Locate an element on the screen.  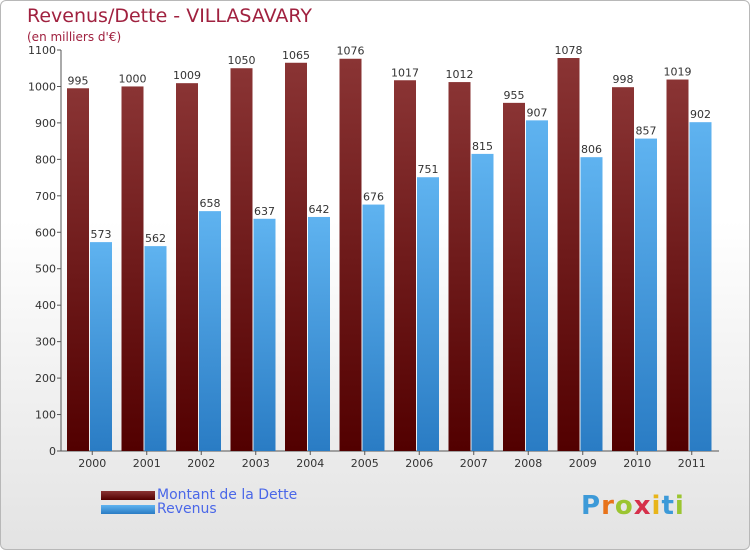
x-tick-label: 2006 is located at coordinates (419, 463).